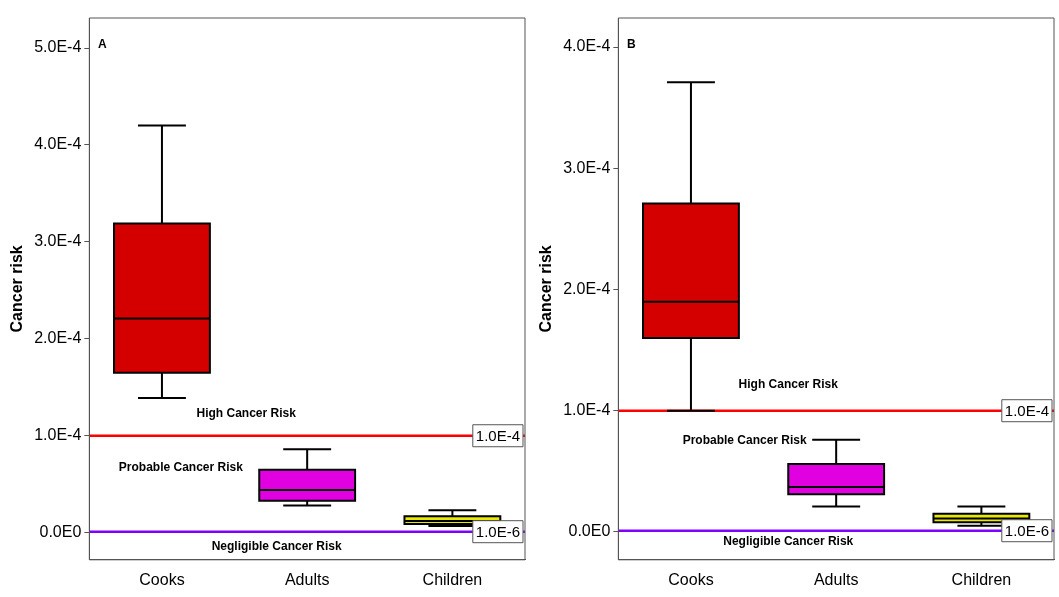 The height and width of the screenshot is (597, 1059). What do you see at coordinates (58, 47) in the screenshot?
I see `y-tick-label: 5.0E-4` at bounding box center [58, 47].